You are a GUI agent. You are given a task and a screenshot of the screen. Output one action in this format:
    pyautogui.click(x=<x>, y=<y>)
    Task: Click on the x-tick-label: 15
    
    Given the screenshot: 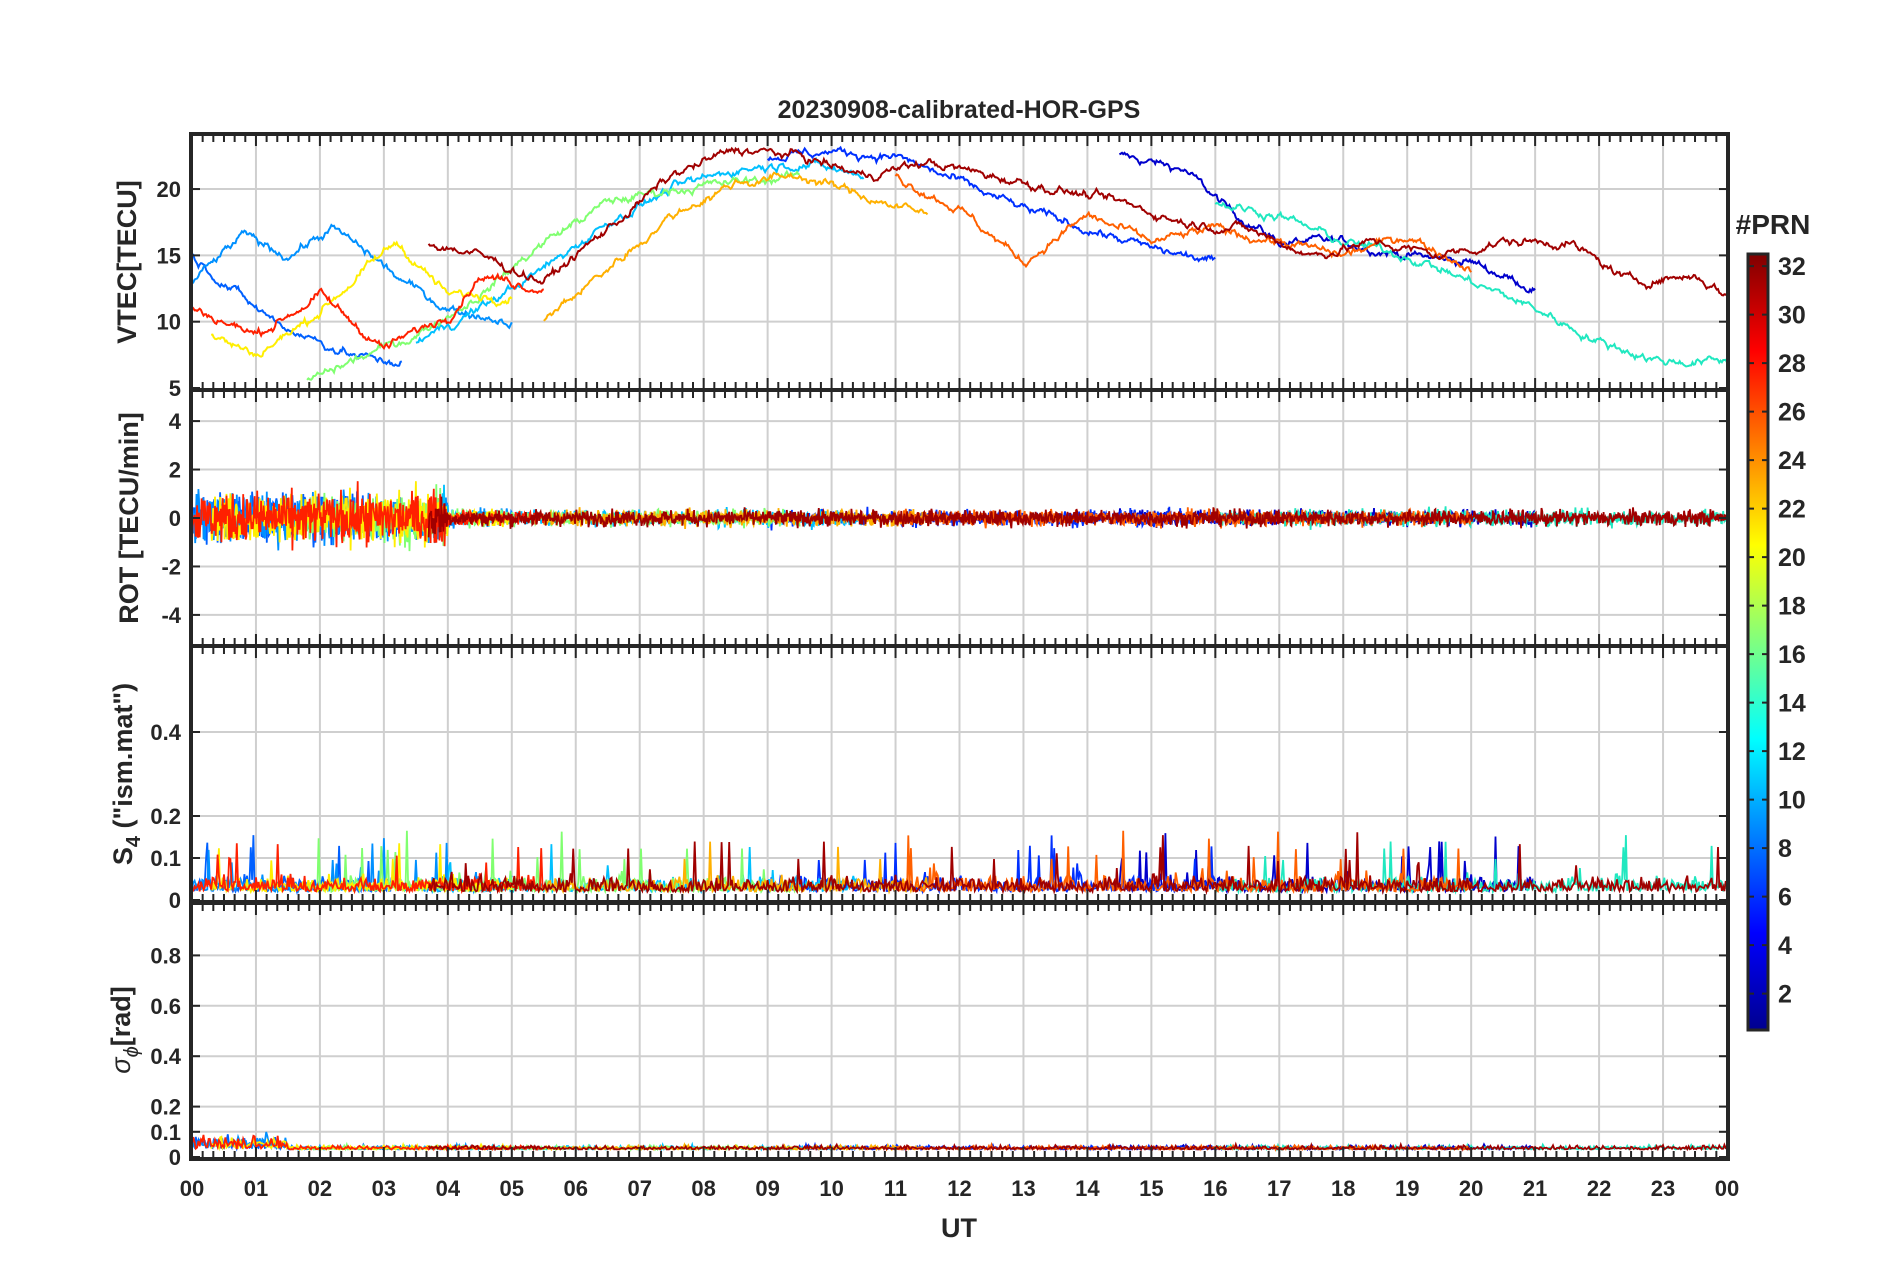 What is the action you would take?
    pyautogui.click(x=1151, y=1188)
    